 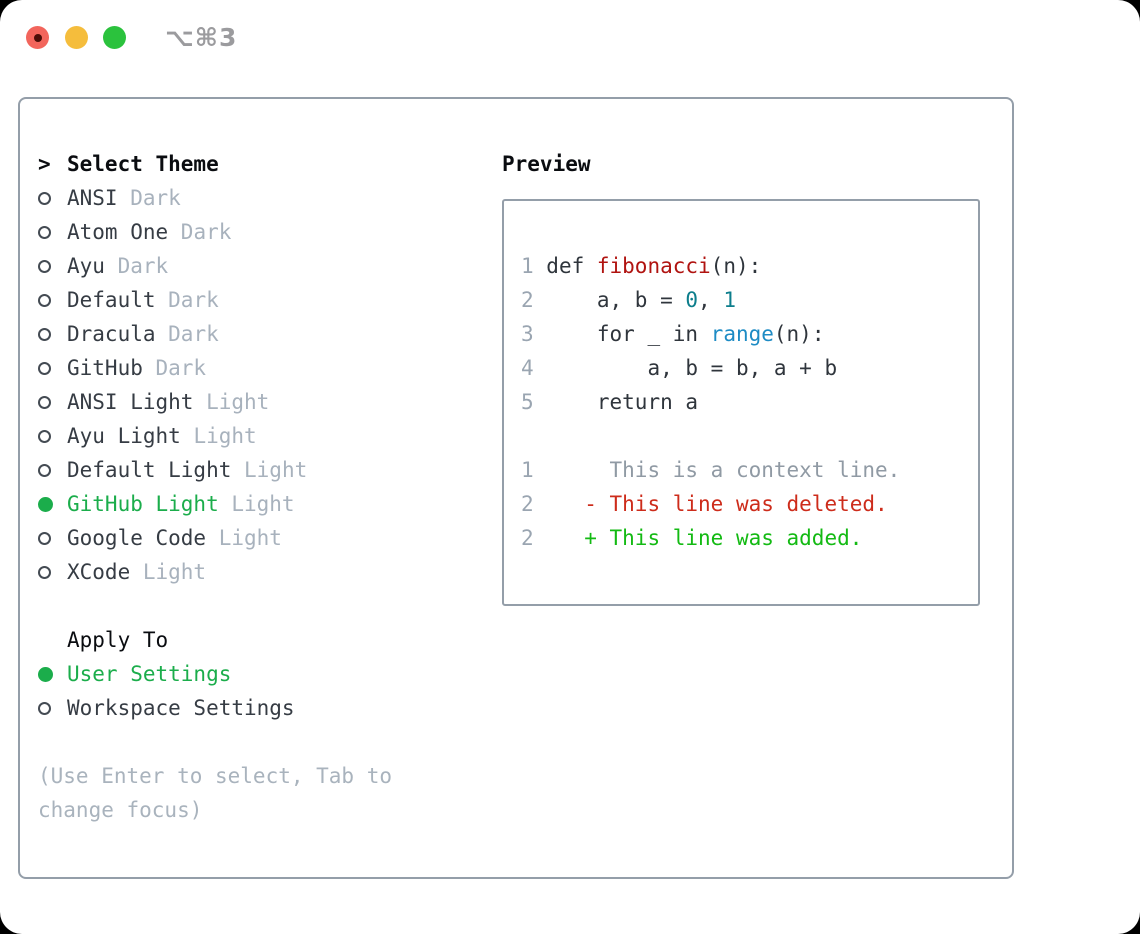 I want to click on code-line: 5 return a, so click(x=749, y=402).